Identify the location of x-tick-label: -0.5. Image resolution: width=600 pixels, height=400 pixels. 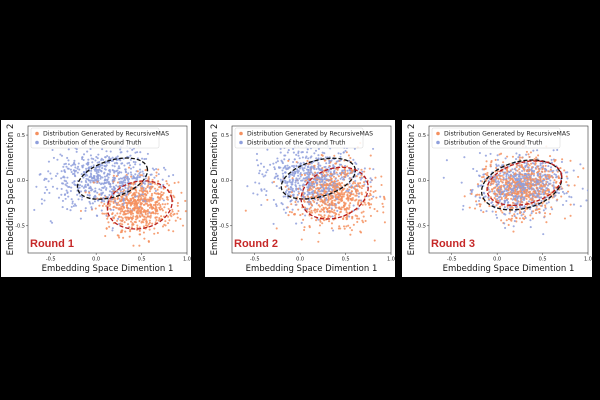
(255, 260).